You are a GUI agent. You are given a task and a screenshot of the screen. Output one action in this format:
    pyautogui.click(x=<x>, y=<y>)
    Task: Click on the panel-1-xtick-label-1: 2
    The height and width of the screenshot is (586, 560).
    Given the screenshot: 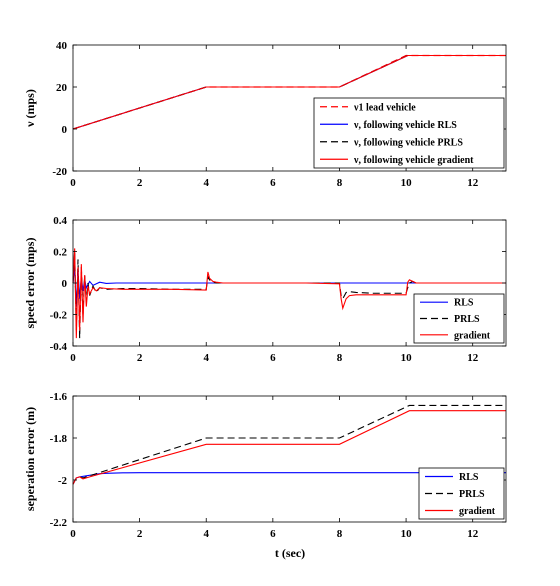 What is the action you would take?
    pyautogui.click(x=140, y=358)
    